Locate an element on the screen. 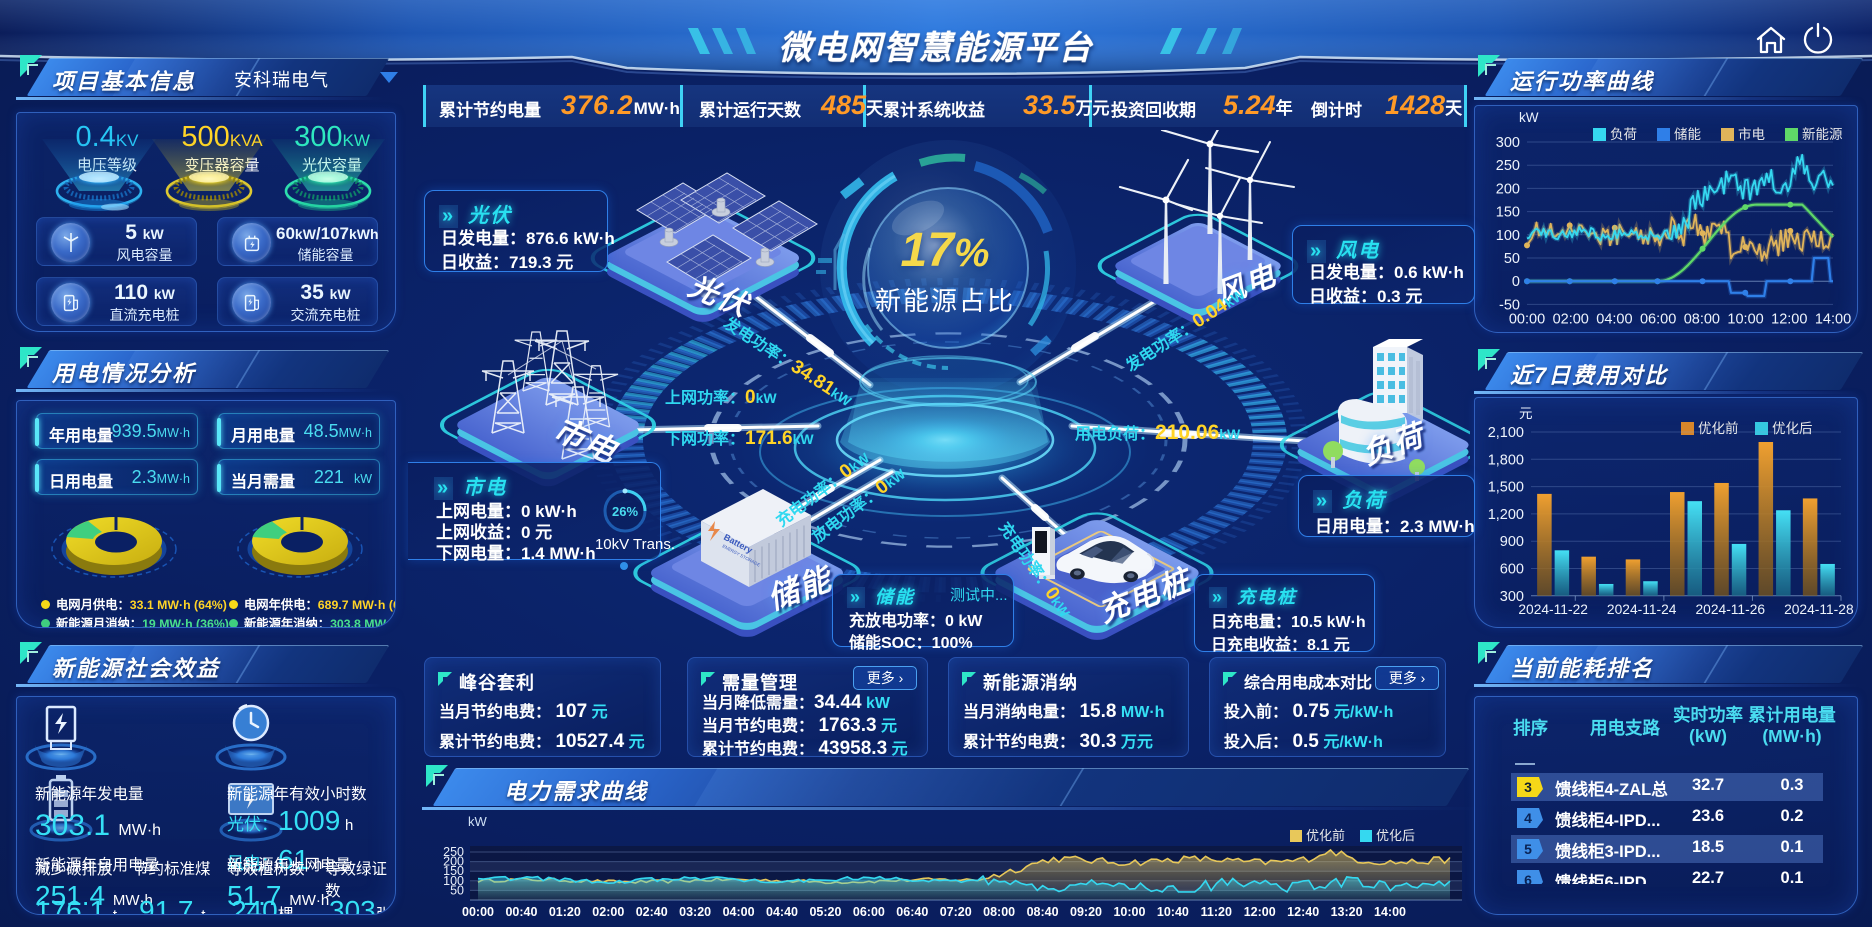 The width and height of the screenshot is (1872, 927). svg-text: -50 is located at coordinates (1509, 305).